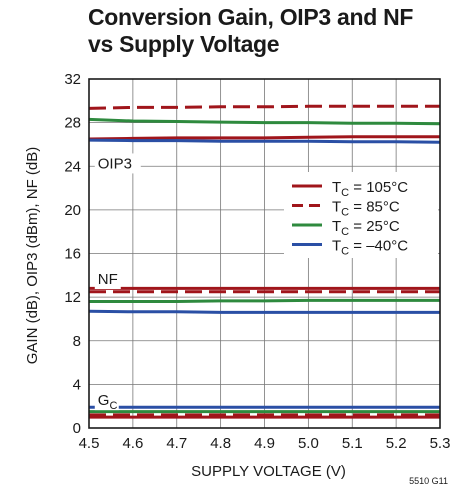 The height and width of the screenshot is (492, 469). I want to click on series-line-oip3-85c, so click(264, 107).